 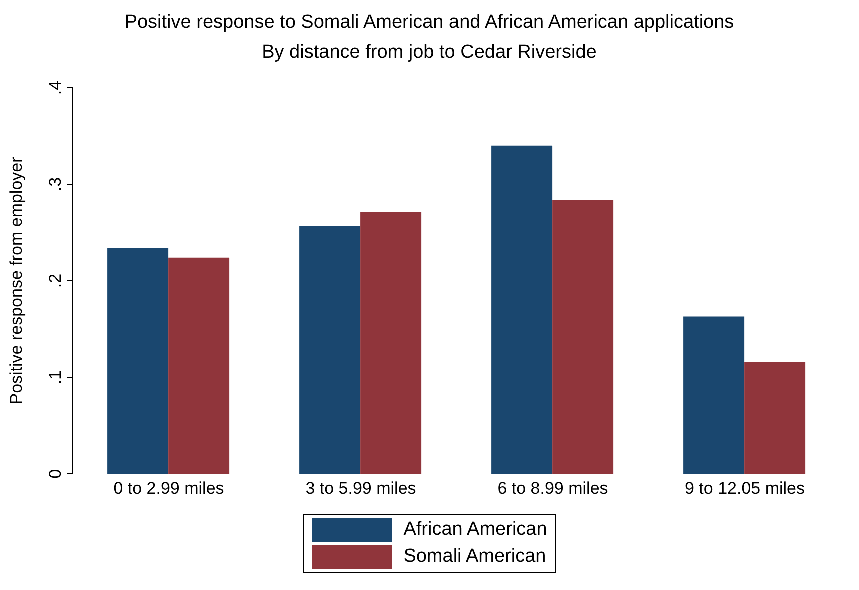 I want to click on y-tick-label: .4, so click(x=55, y=88).